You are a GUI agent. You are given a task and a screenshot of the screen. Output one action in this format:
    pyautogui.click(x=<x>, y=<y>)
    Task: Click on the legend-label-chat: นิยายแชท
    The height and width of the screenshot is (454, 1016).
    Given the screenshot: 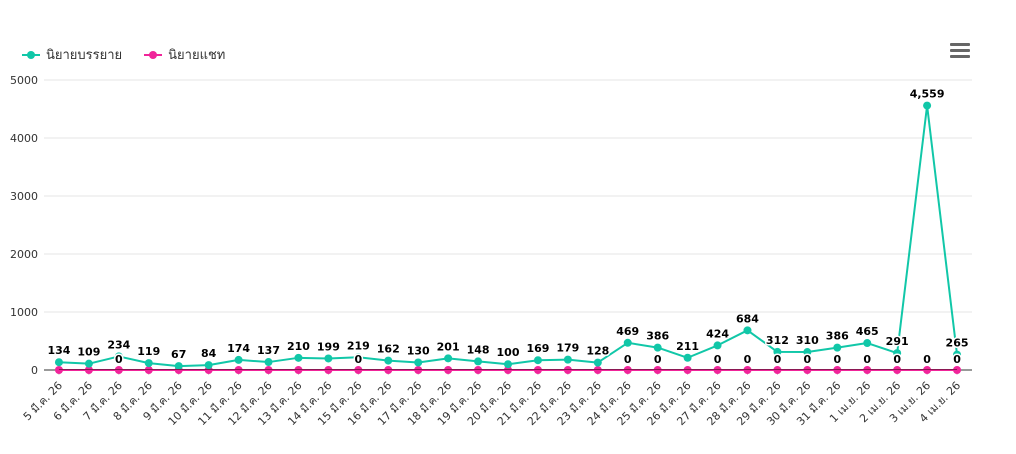 What is the action you would take?
    pyautogui.click(x=197, y=55)
    